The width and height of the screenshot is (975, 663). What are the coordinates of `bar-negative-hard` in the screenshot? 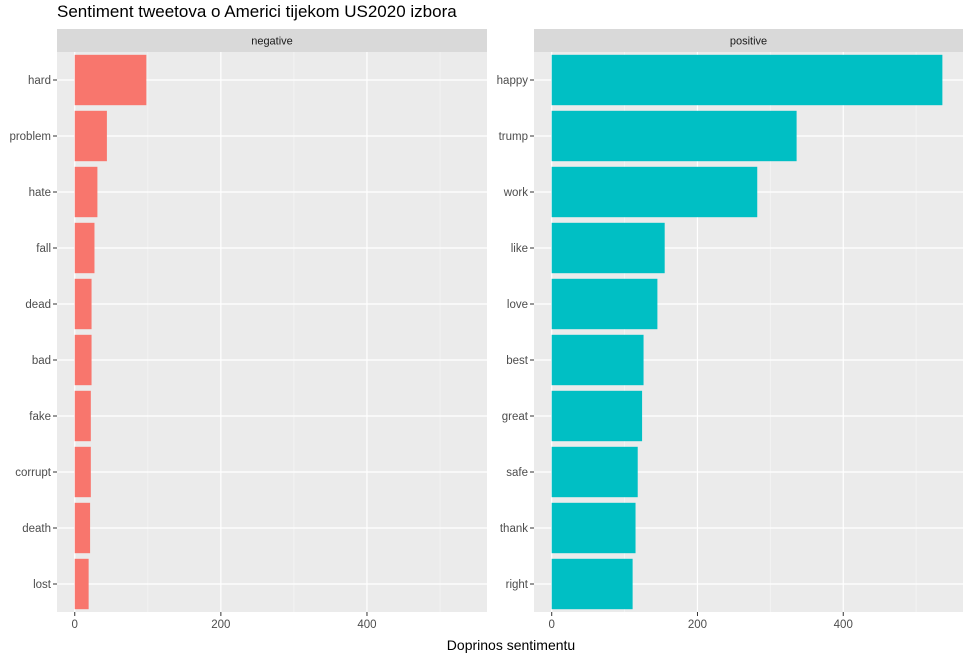 It's located at (110, 80).